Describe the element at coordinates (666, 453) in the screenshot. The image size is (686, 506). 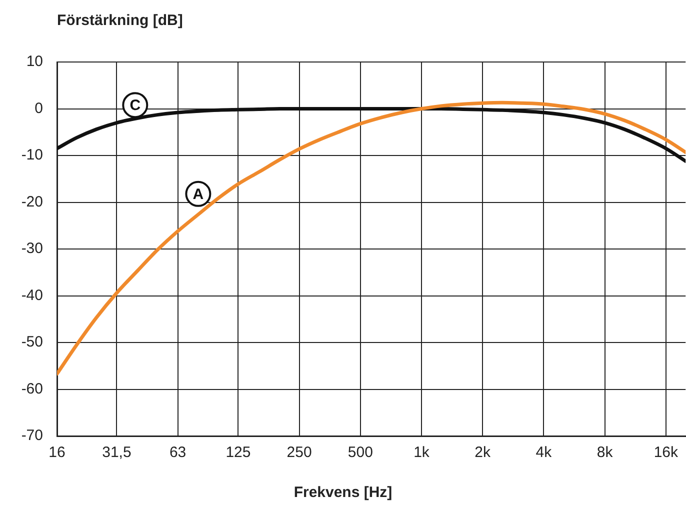
I see `x-tick-label: 16k` at that location.